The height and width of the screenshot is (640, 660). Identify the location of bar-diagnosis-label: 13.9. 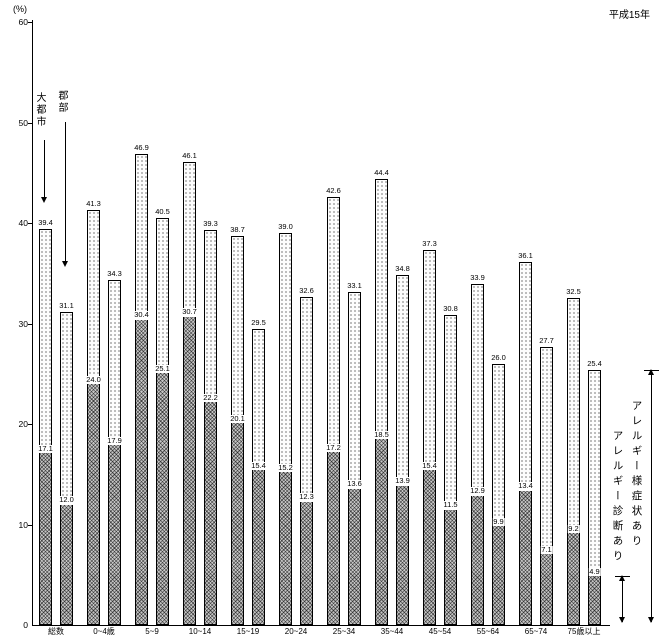
(402, 481).